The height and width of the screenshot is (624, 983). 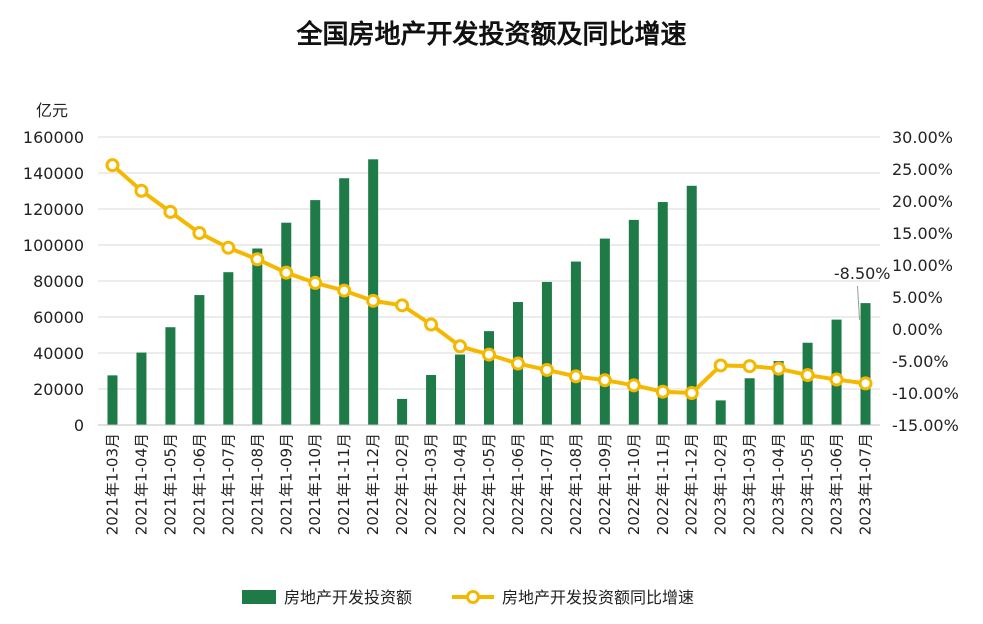 I want to click on legend: 房地产开发投资额 房地产开发投资额同比增速, so click(x=468, y=597).